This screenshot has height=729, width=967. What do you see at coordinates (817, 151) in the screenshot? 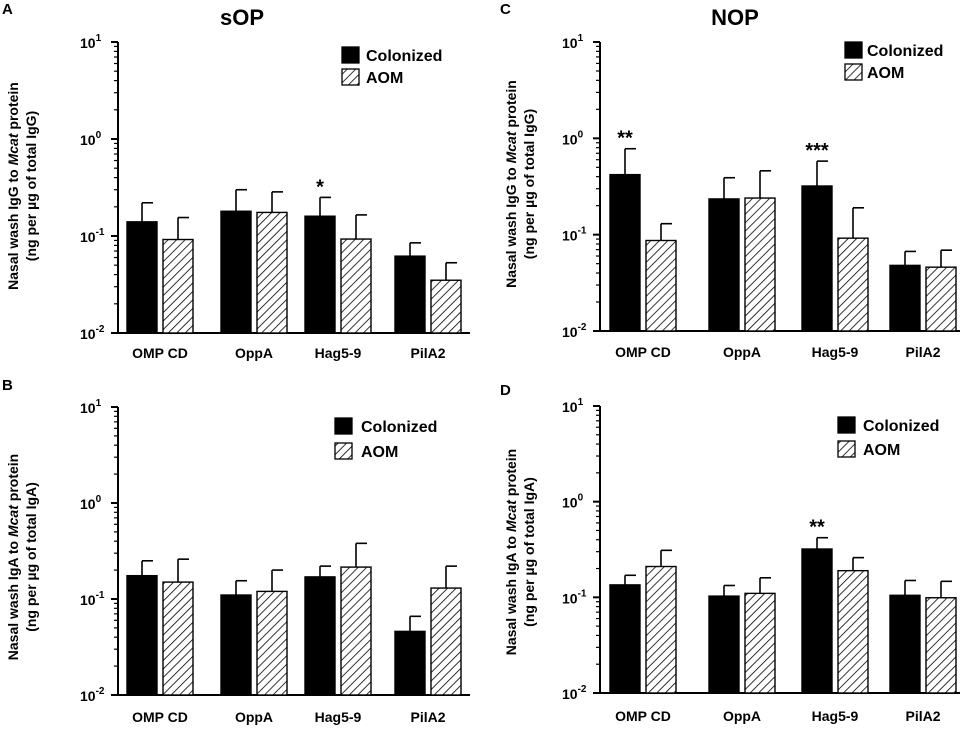
I see `significance-marker: ***` at bounding box center [817, 151].